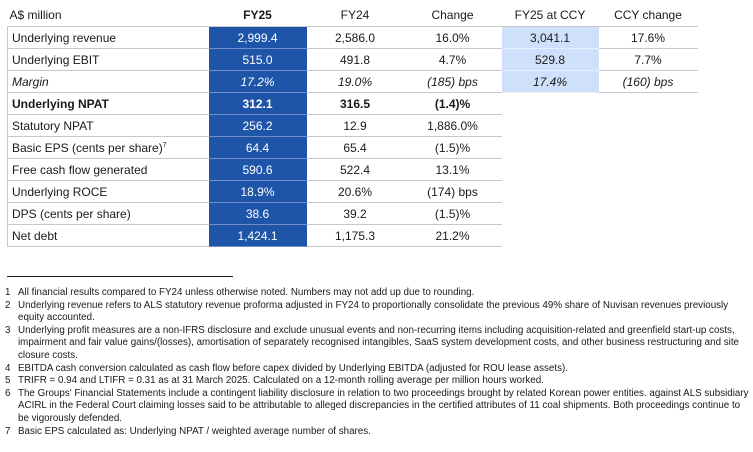  Describe the element at coordinates (257, 191) in the screenshot. I see `cell-fy25: 18.9%` at that location.